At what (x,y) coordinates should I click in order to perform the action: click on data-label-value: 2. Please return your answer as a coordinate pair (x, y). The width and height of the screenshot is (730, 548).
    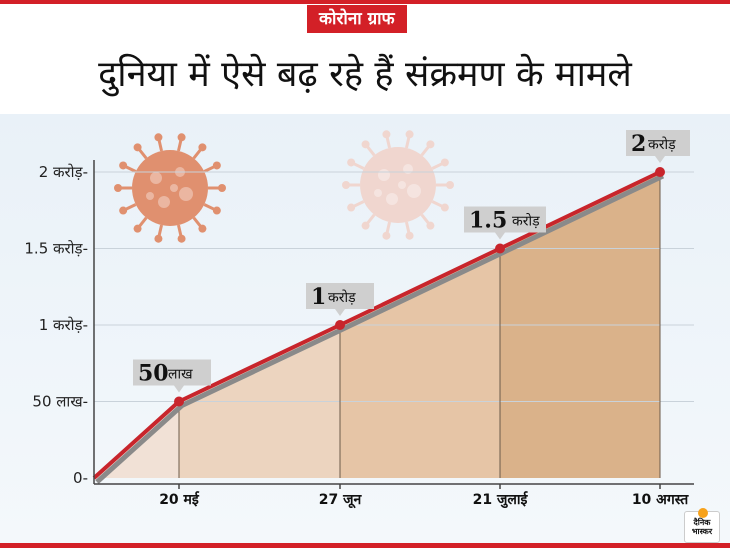
    Looking at the image, I should click on (638, 144).